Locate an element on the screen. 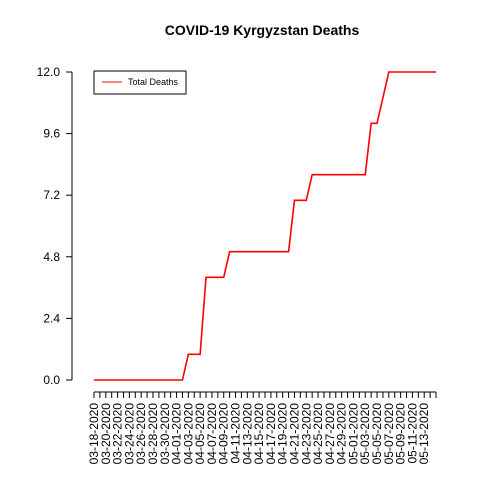 This screenshot has height=480, width=480. x-tick-label: 04-29-2020 is located at coordinates (342, 434).